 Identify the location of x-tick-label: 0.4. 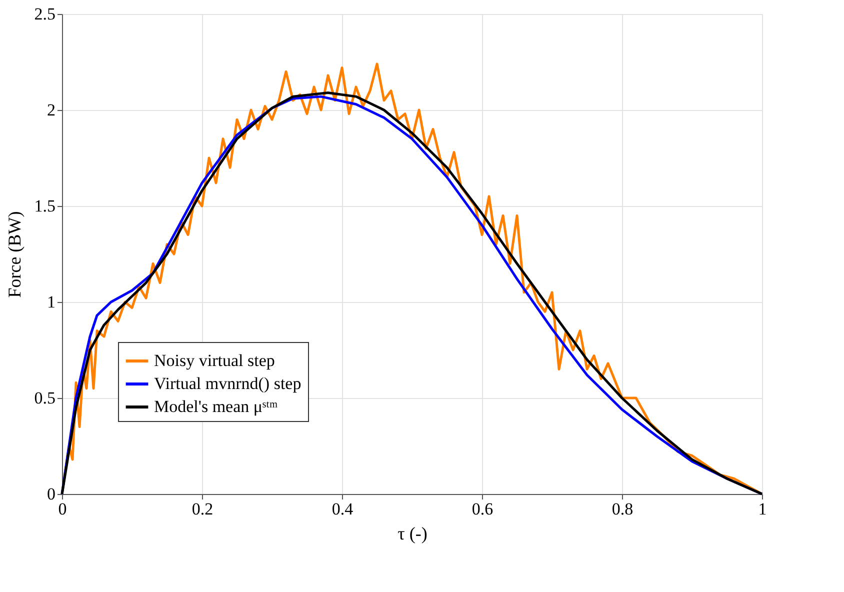
(343, 509).